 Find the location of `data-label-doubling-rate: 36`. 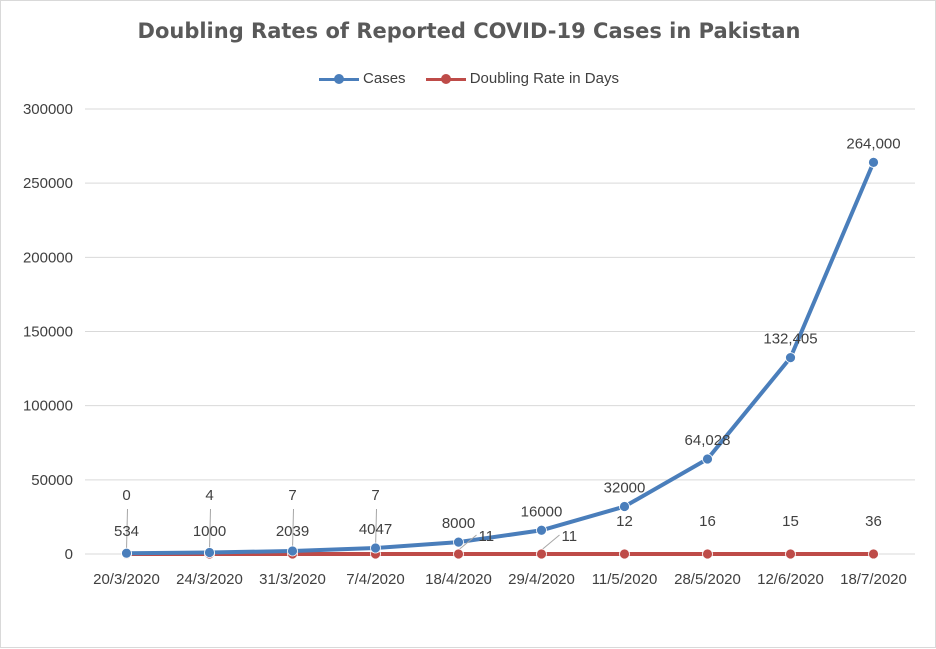

data-label-doubling-rate: 36 is located at coordinates (873, 521).